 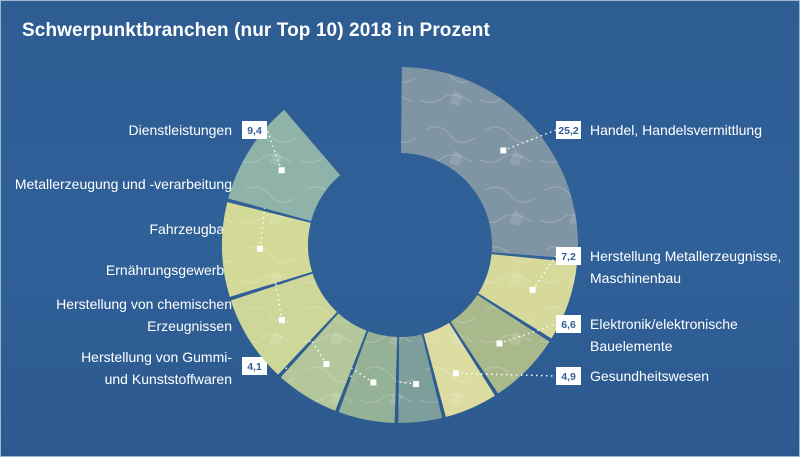 I want to click on category-label: Metallerzeugung und -verarbeitung, so click(x=123, y=184).